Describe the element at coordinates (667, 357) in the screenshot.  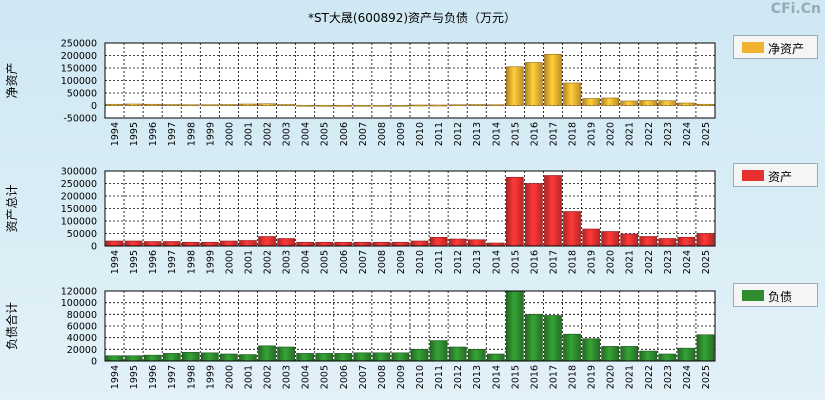
I see `bar-2023` at that location.